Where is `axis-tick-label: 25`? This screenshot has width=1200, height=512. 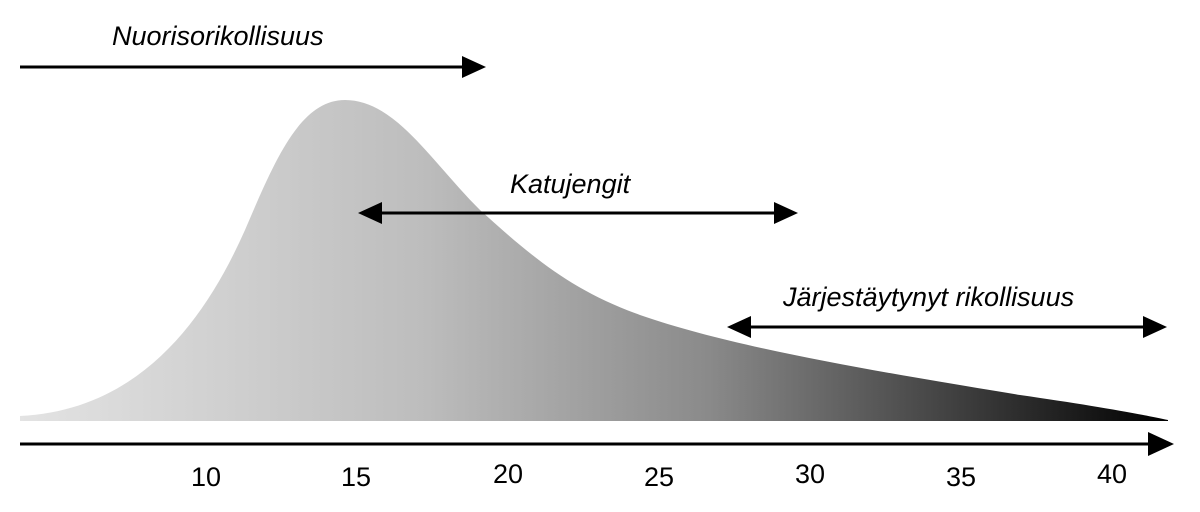
axis-tick-label: 25 is located at coordinates (659, 477).